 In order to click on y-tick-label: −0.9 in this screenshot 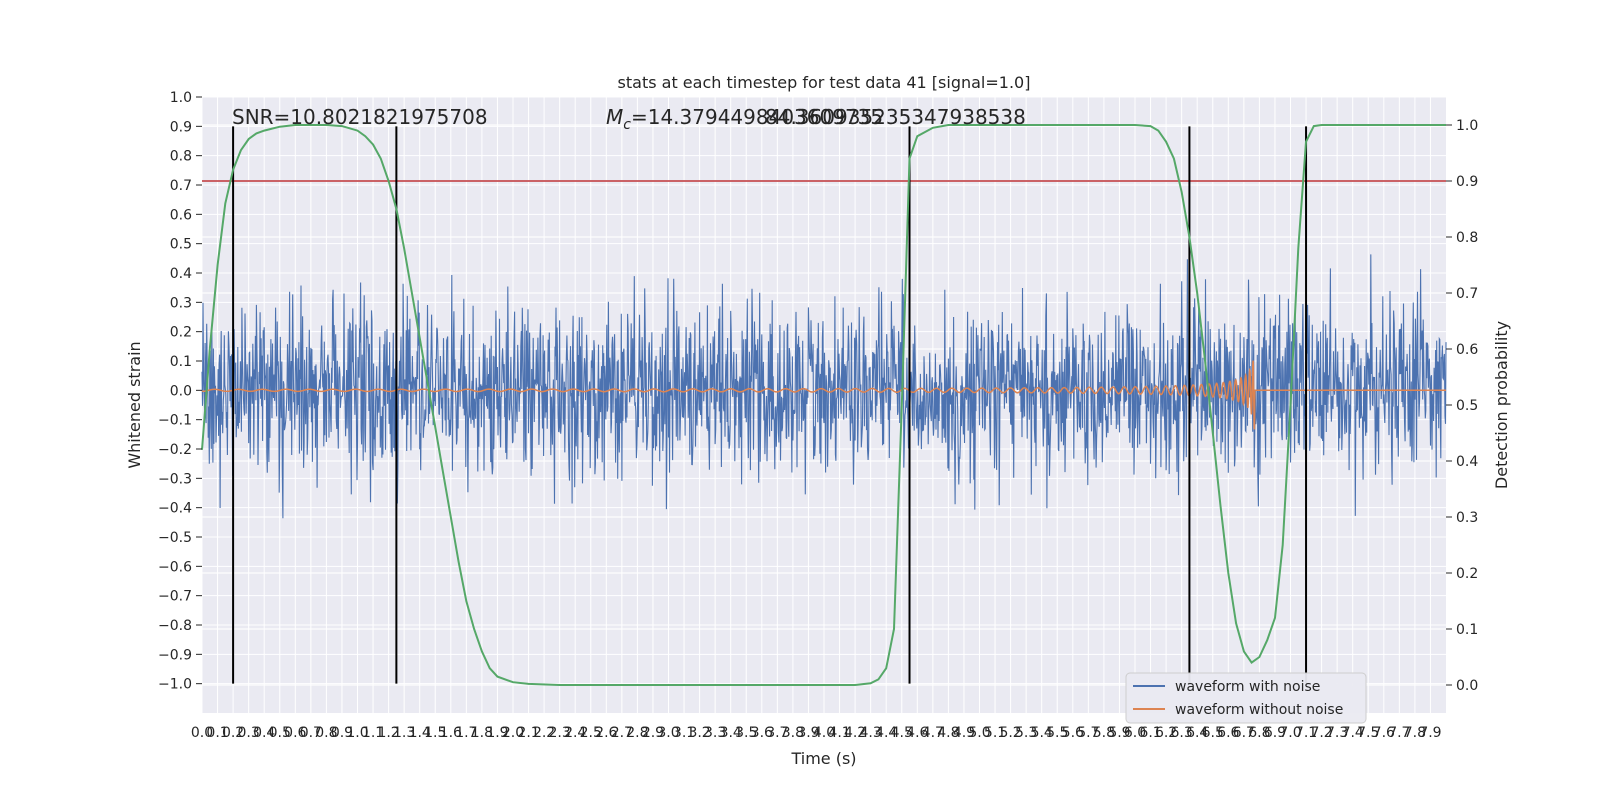, I will do `click(175, 655)`.